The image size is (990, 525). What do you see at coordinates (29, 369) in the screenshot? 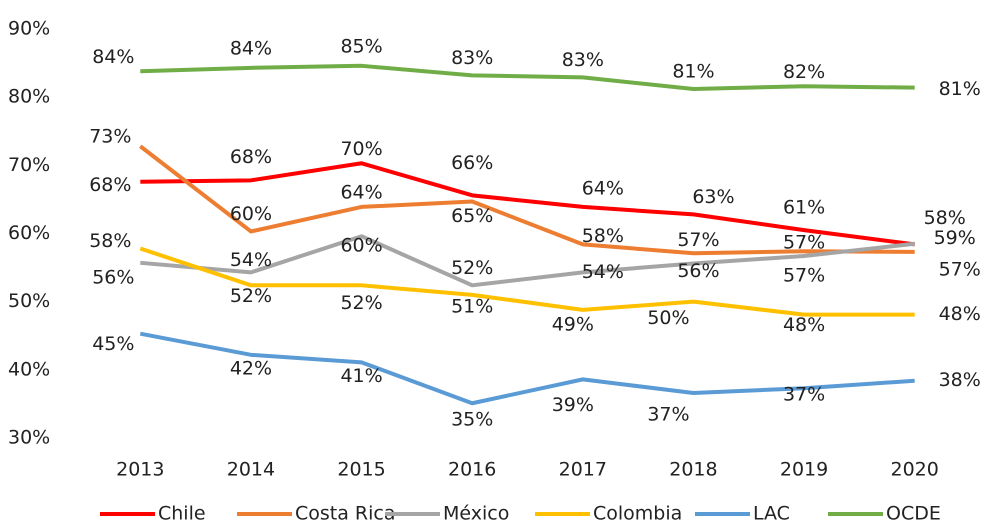
I see `y-tick-label: 40%` at bounding box center [29, 369].